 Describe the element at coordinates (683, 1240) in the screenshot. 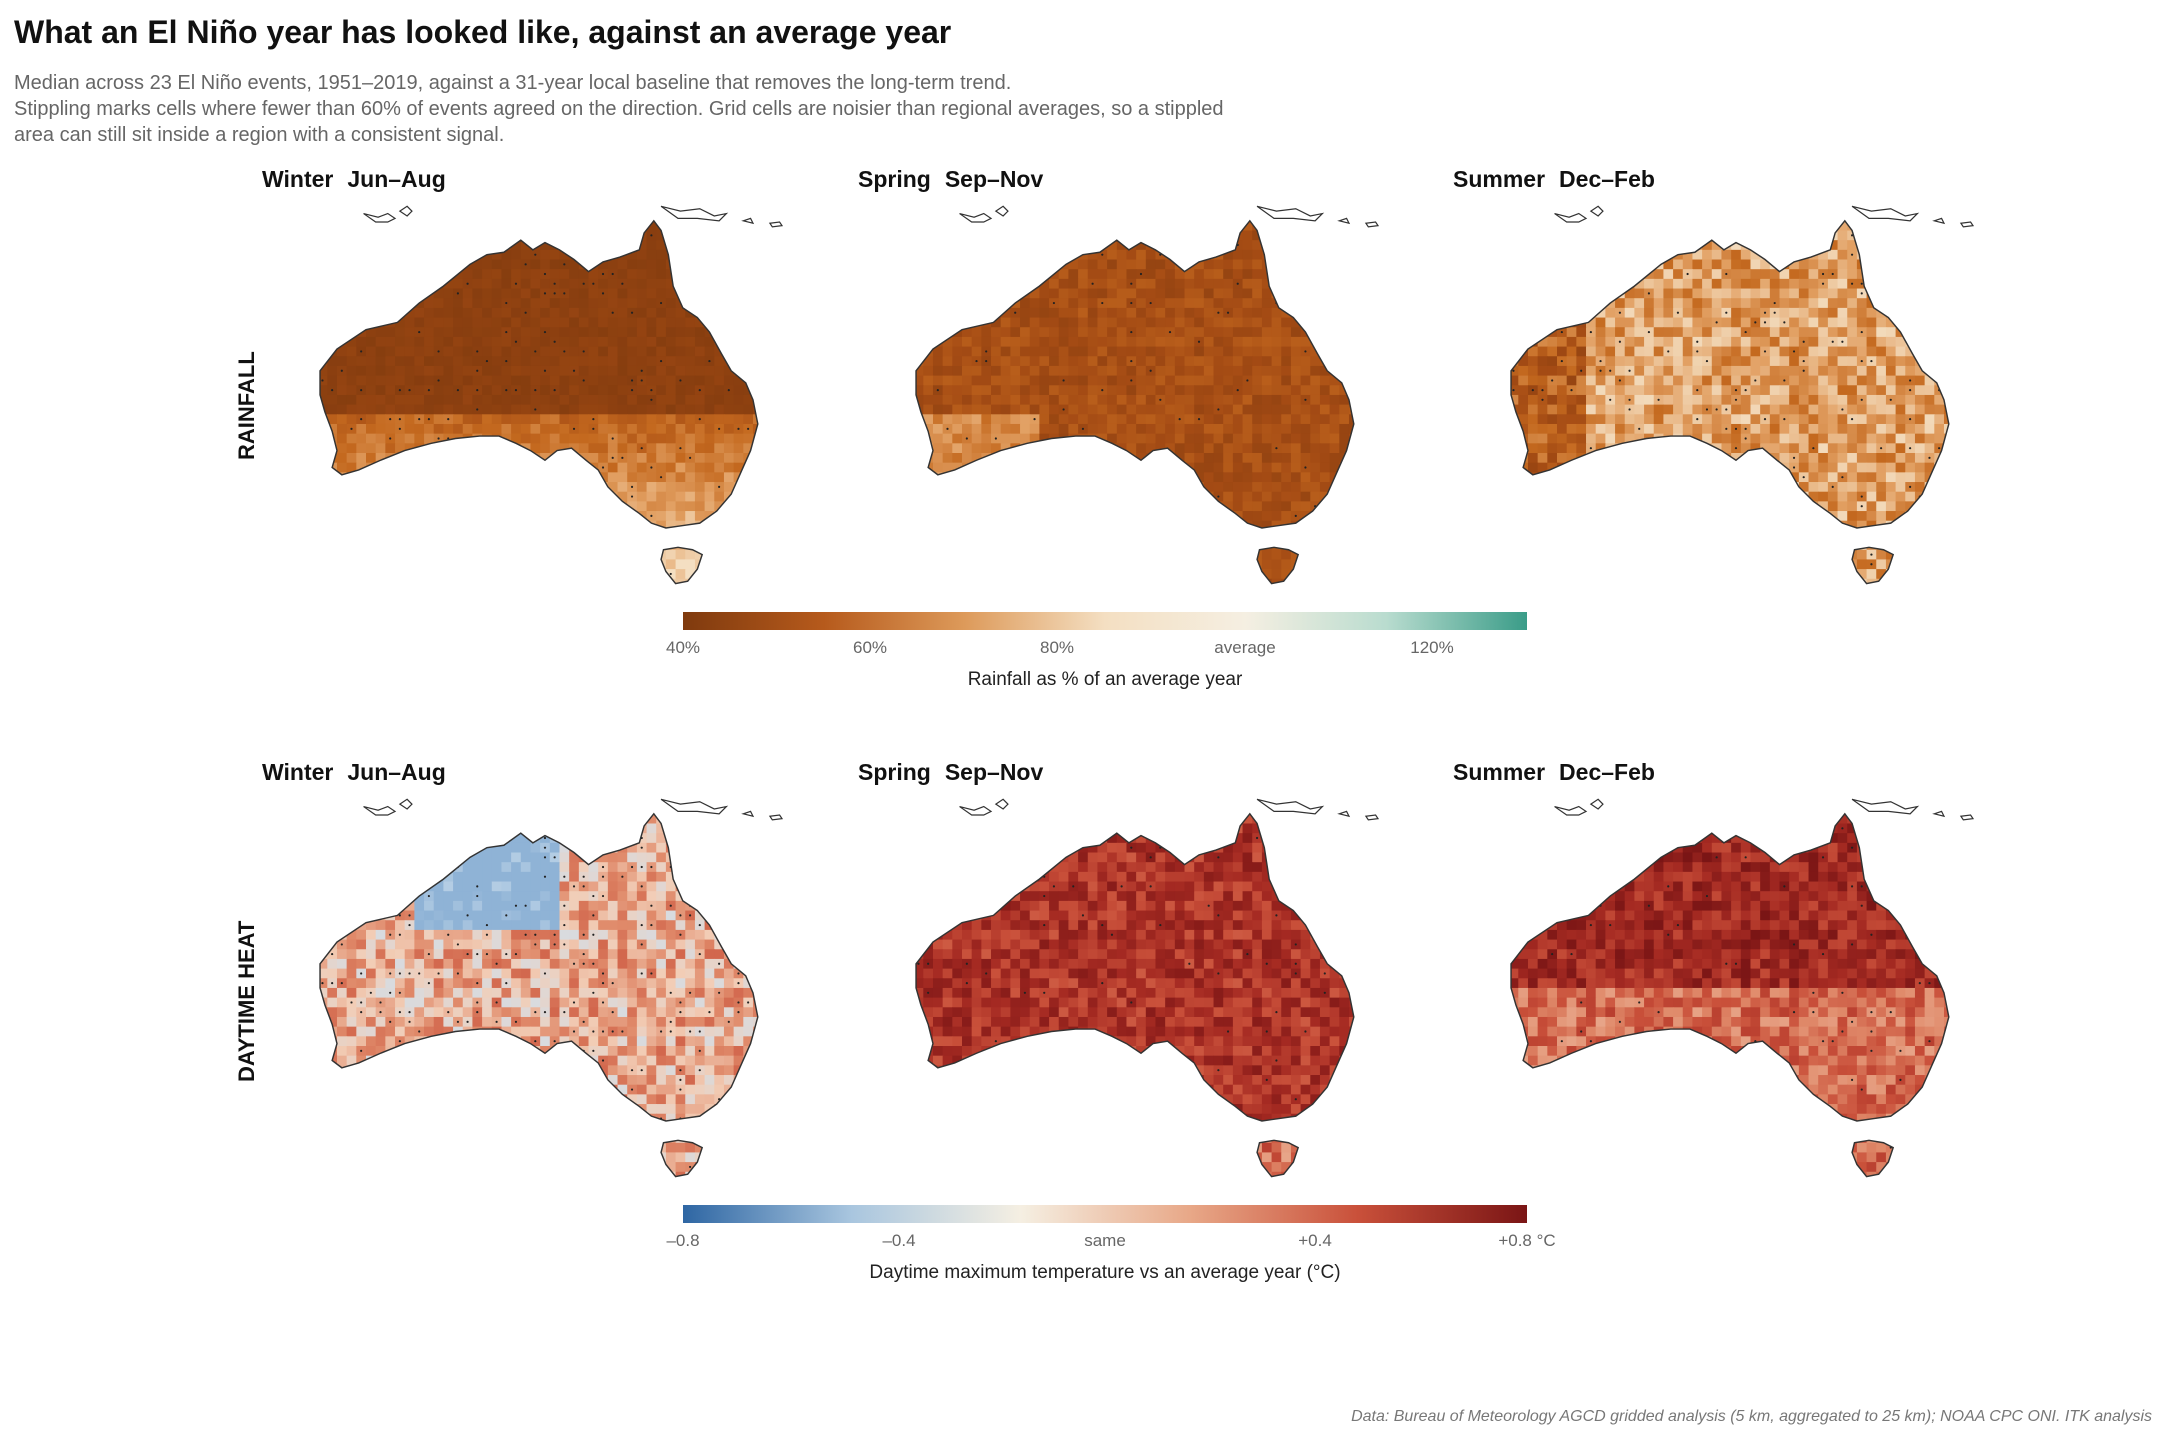

I see `cb-tick: –0.8` at that location.